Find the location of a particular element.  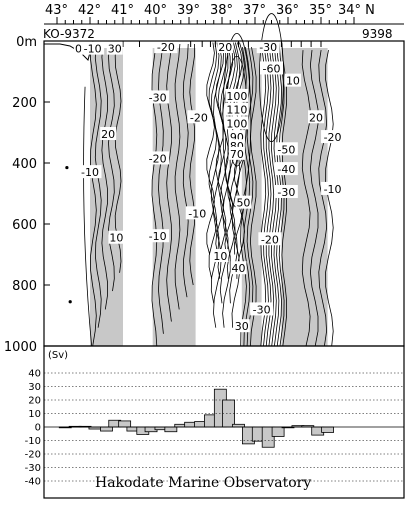

y-tick-label: -30 is located at coordinates (33, 468).